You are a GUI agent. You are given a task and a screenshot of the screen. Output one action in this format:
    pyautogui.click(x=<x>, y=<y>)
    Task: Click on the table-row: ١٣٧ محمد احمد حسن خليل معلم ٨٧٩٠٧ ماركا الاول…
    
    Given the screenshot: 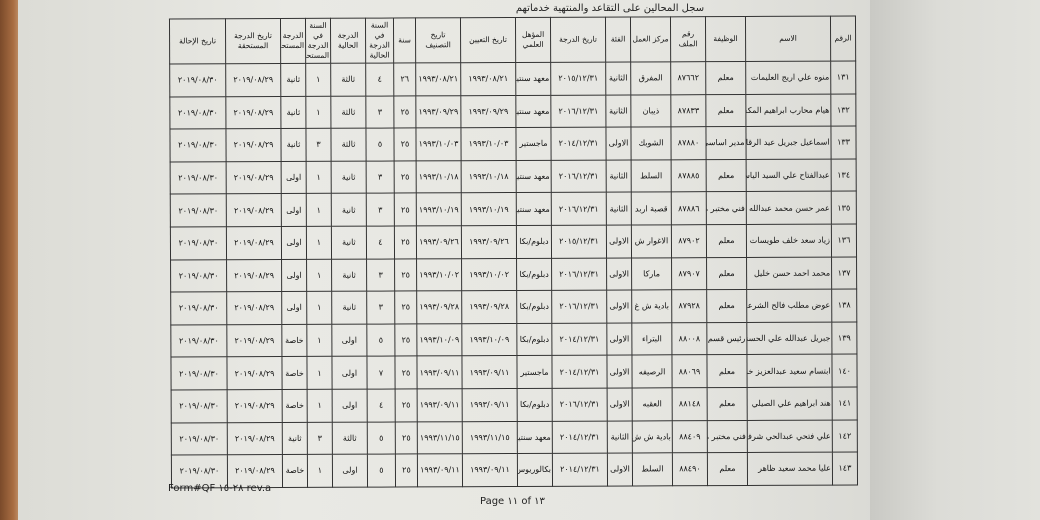 What is the action you would take?
    pyautogui.click(x=513, y=274)
    